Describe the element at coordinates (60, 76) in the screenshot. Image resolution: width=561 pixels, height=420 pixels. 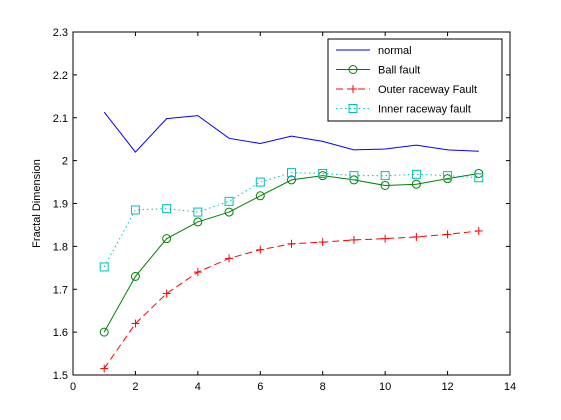
I see `y-tick-label: 2.2` at that location.